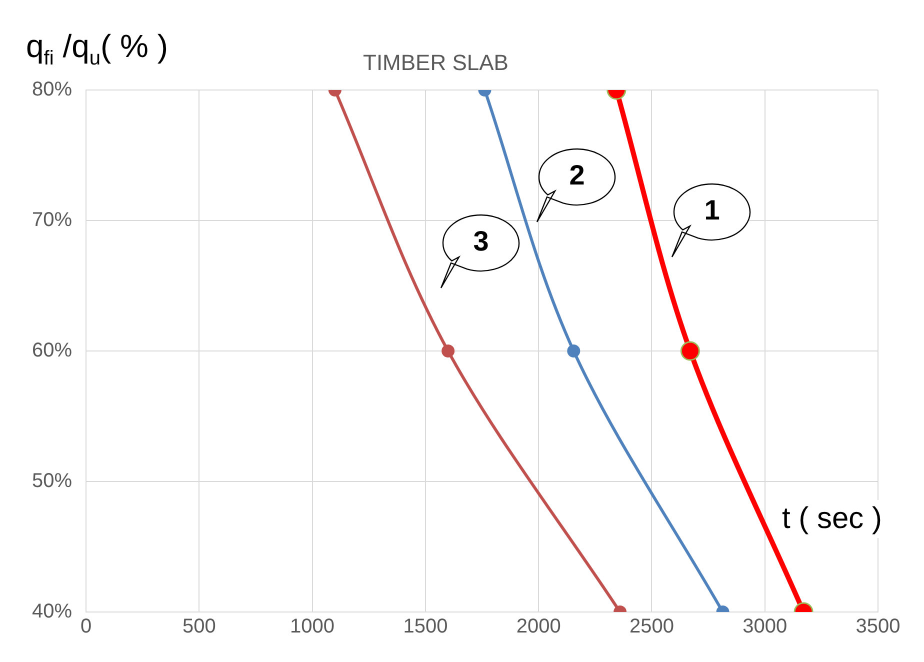  Describe the element at coordinates (86, 627) in the screenshot. I see `x-tick-label: 0` at that location.